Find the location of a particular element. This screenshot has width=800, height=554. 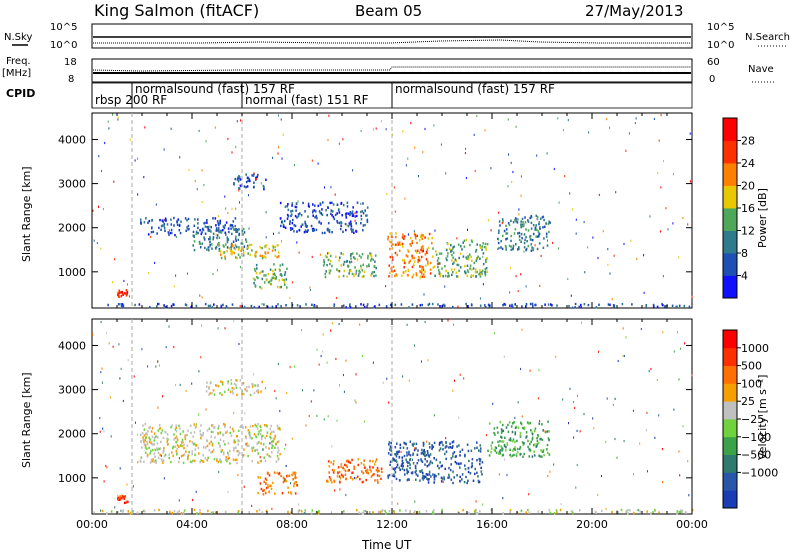

y-tick-label: 2000 is located at coordinates (72, 228).